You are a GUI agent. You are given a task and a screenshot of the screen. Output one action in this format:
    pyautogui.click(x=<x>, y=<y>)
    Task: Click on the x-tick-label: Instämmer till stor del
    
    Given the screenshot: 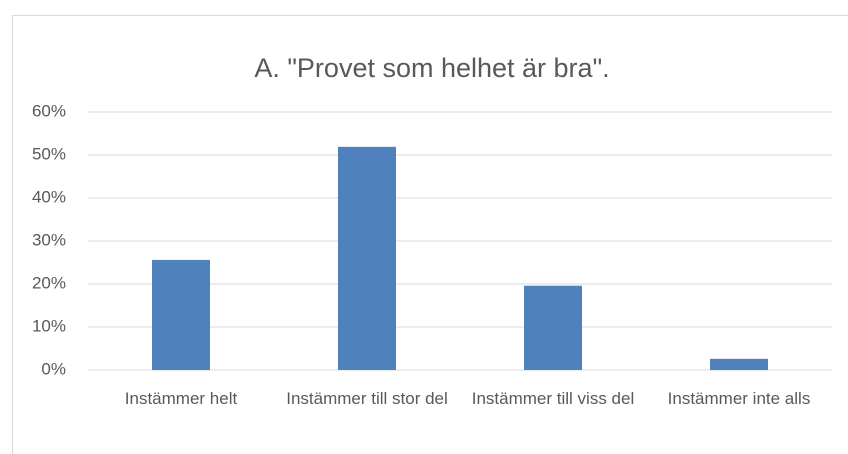 What is the action you would take?
    pyautogui.click(x=367, y=398)
    